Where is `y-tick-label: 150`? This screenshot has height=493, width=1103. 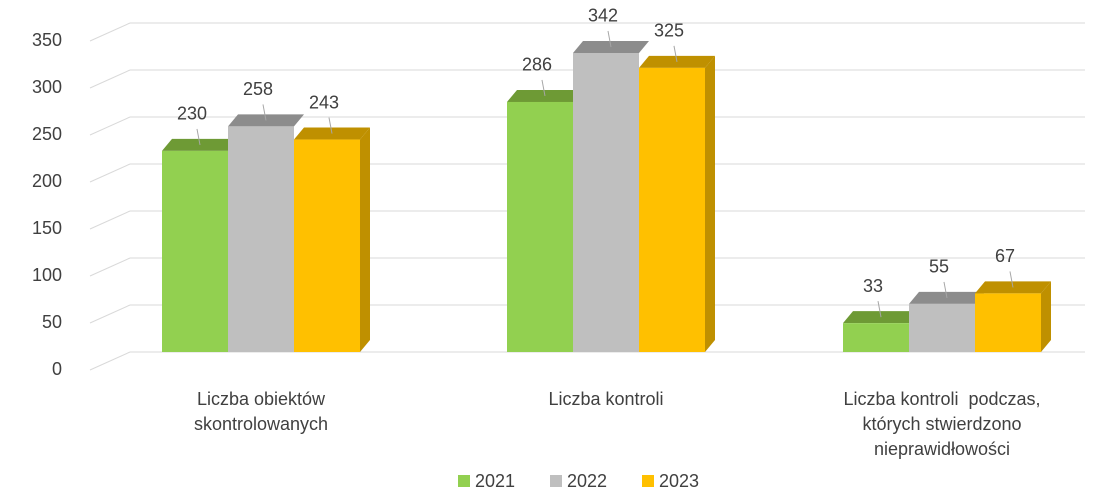
y-tick-label: 150 is located at coordinates (47, 228).